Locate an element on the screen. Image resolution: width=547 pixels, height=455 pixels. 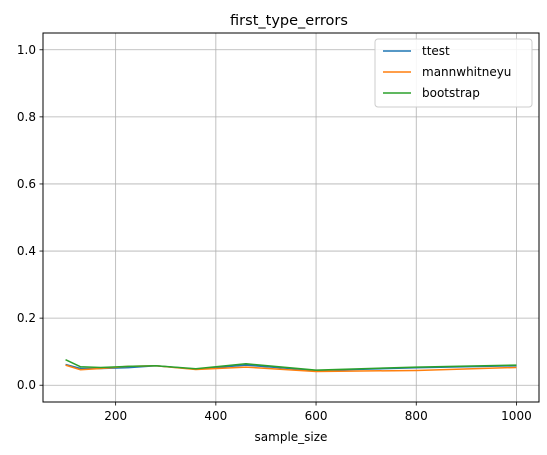
legend-label-bootstrap: bootstrap is located at coordinates (451, 93).